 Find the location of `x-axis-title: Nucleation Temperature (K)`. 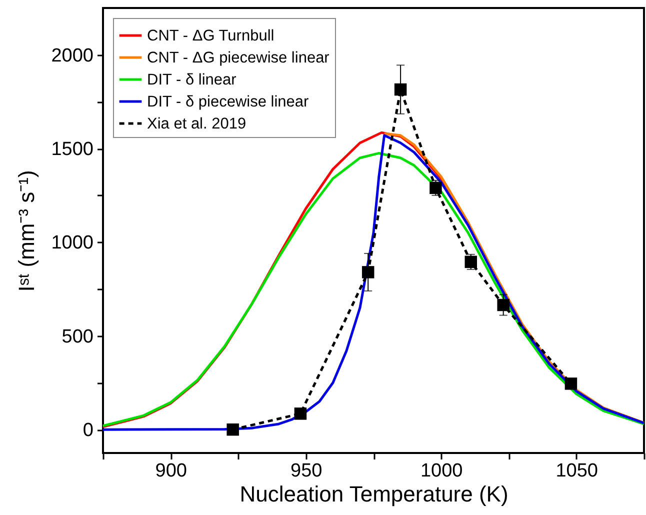

x-axis-title: Nucleation Temperature (K) is located at coordinates (374, 494).